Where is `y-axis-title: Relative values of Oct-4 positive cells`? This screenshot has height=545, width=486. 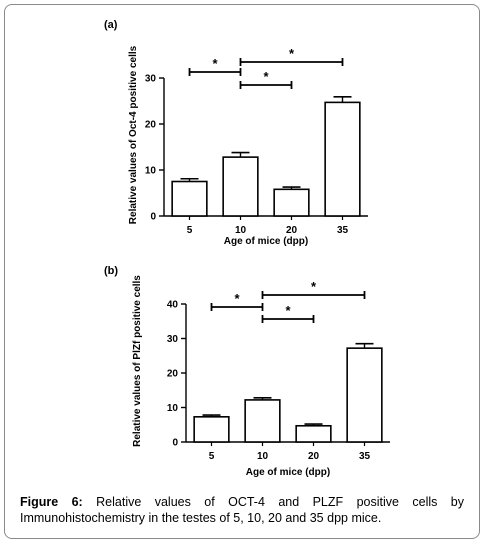
y-axis-title: Relative values of Oct-4 positive cells is located at coordinates (133, 134).